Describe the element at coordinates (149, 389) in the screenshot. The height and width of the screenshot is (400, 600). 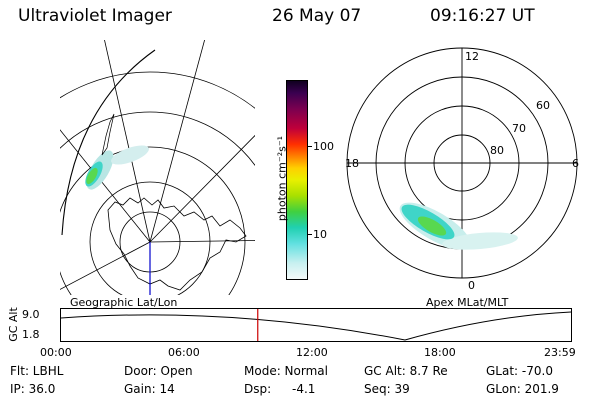
I see `info-gain: Gain: 14` at that location.